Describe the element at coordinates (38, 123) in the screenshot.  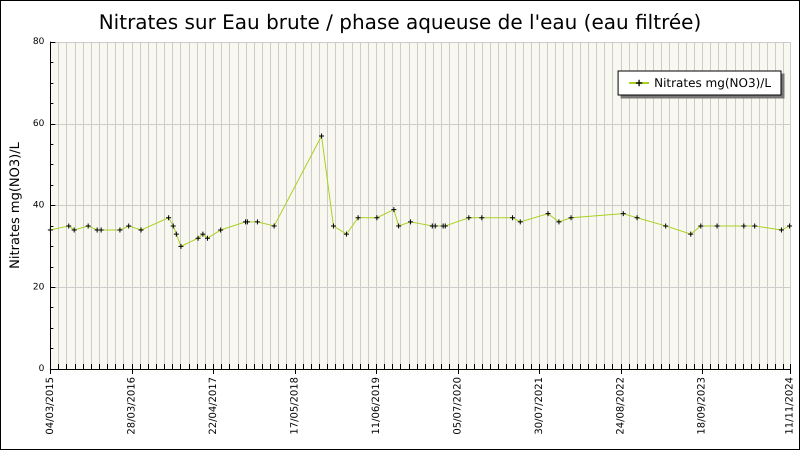
I see `y-tick-label: 60` at that location.